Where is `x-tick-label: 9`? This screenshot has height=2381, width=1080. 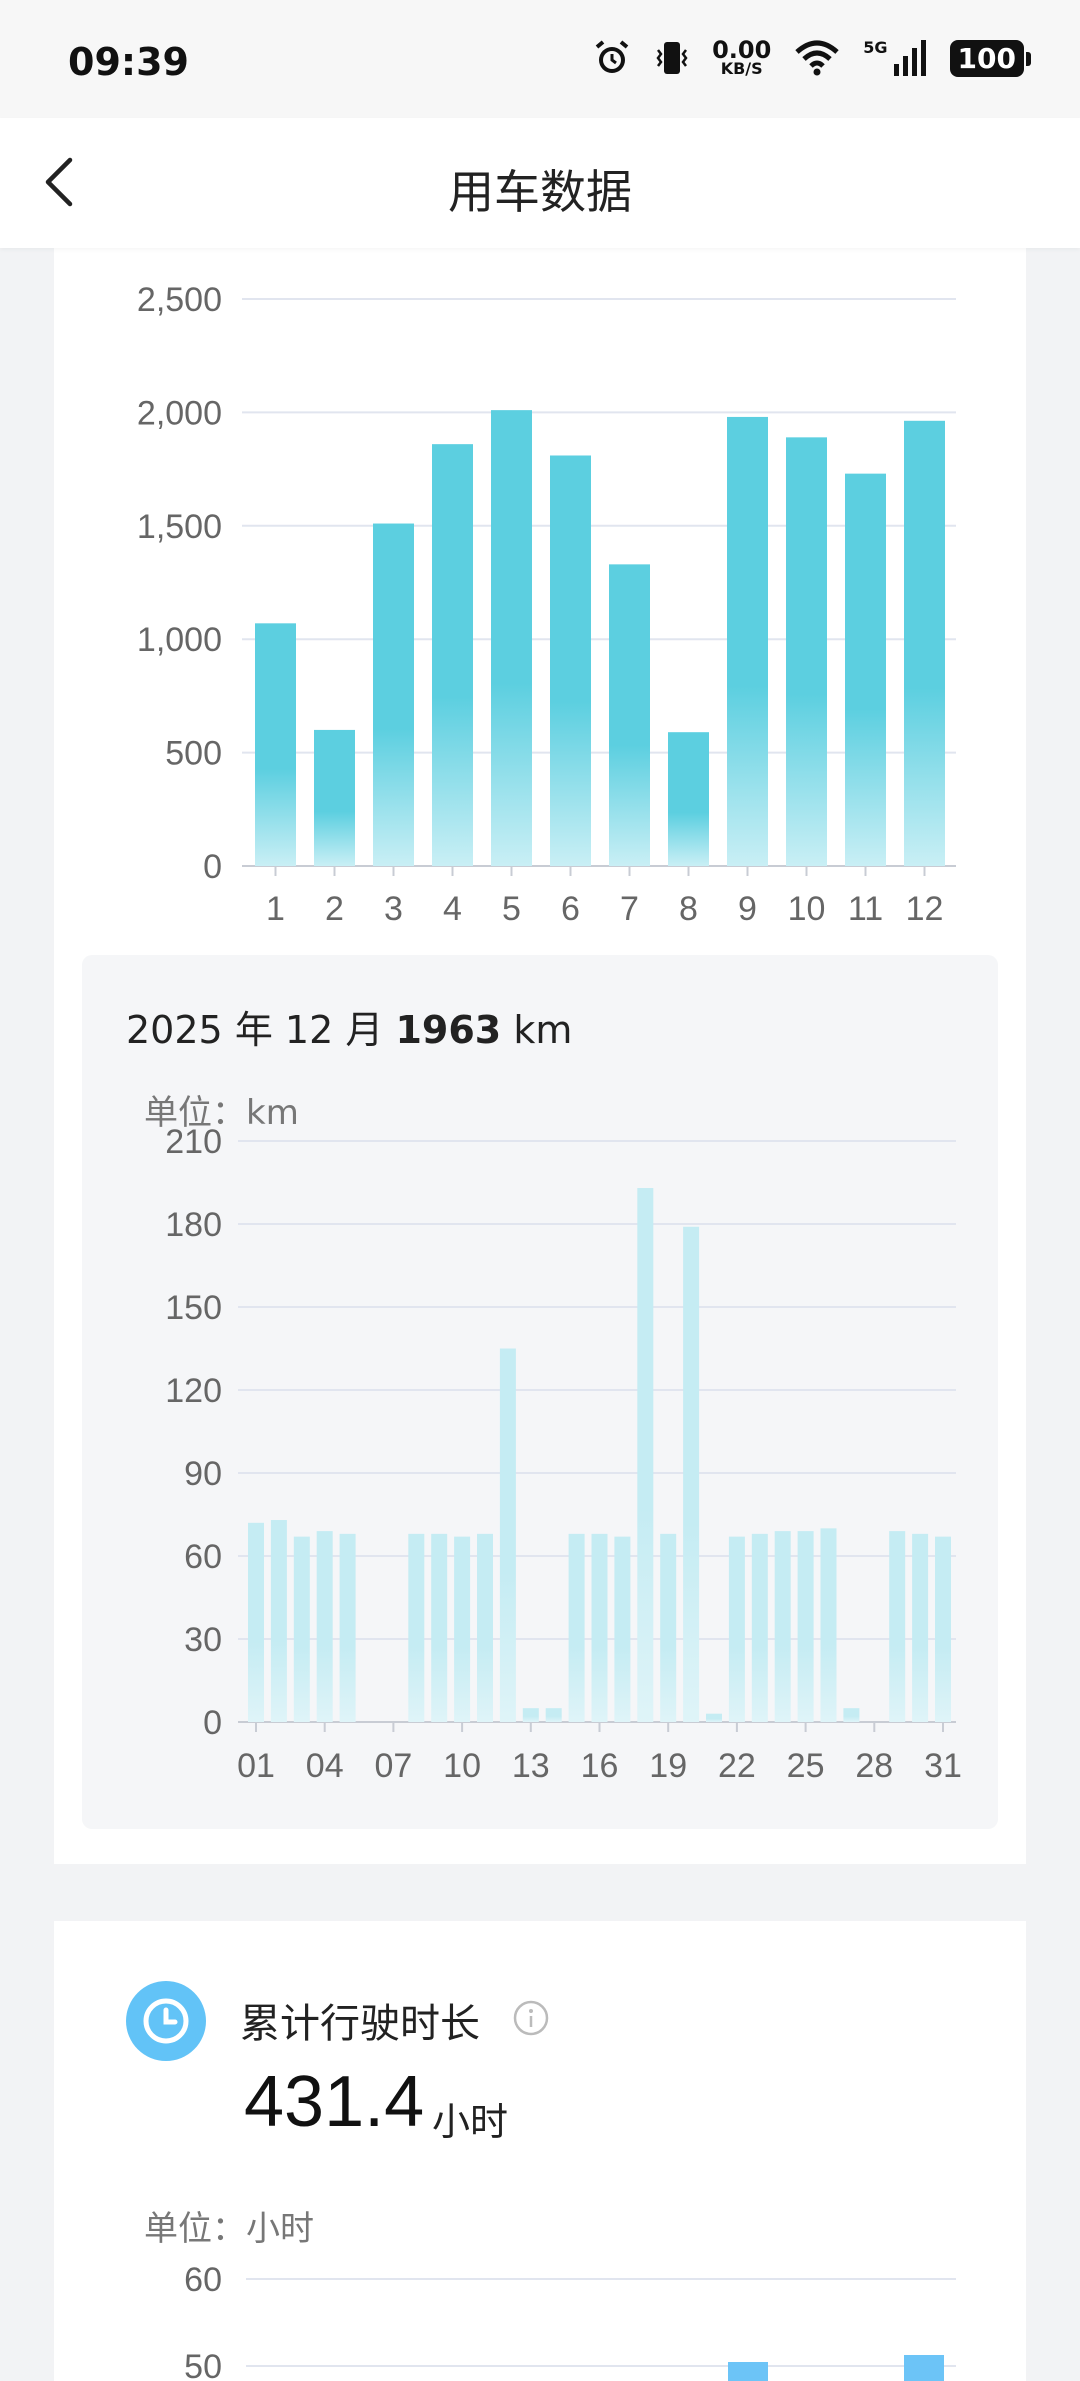 x-tick-label: 9 is located at coordinates (747, 909).